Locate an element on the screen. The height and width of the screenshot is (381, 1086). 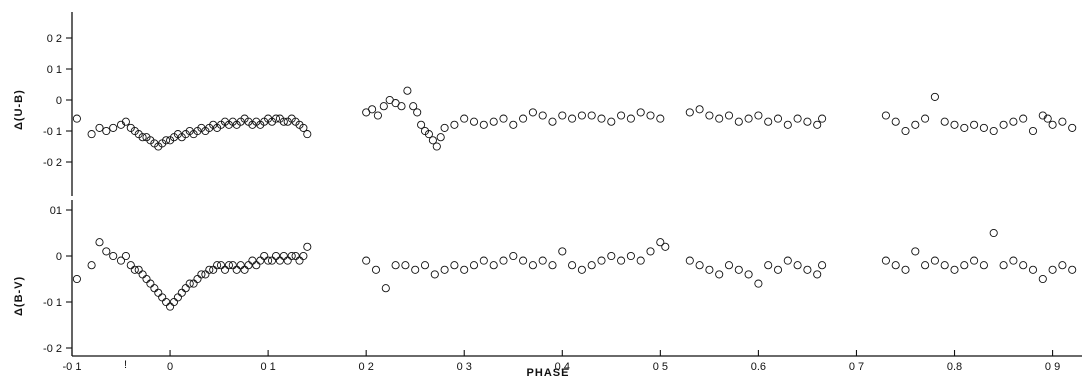
xtick-label-5: 0.4 is located at coordinates (562, 367).